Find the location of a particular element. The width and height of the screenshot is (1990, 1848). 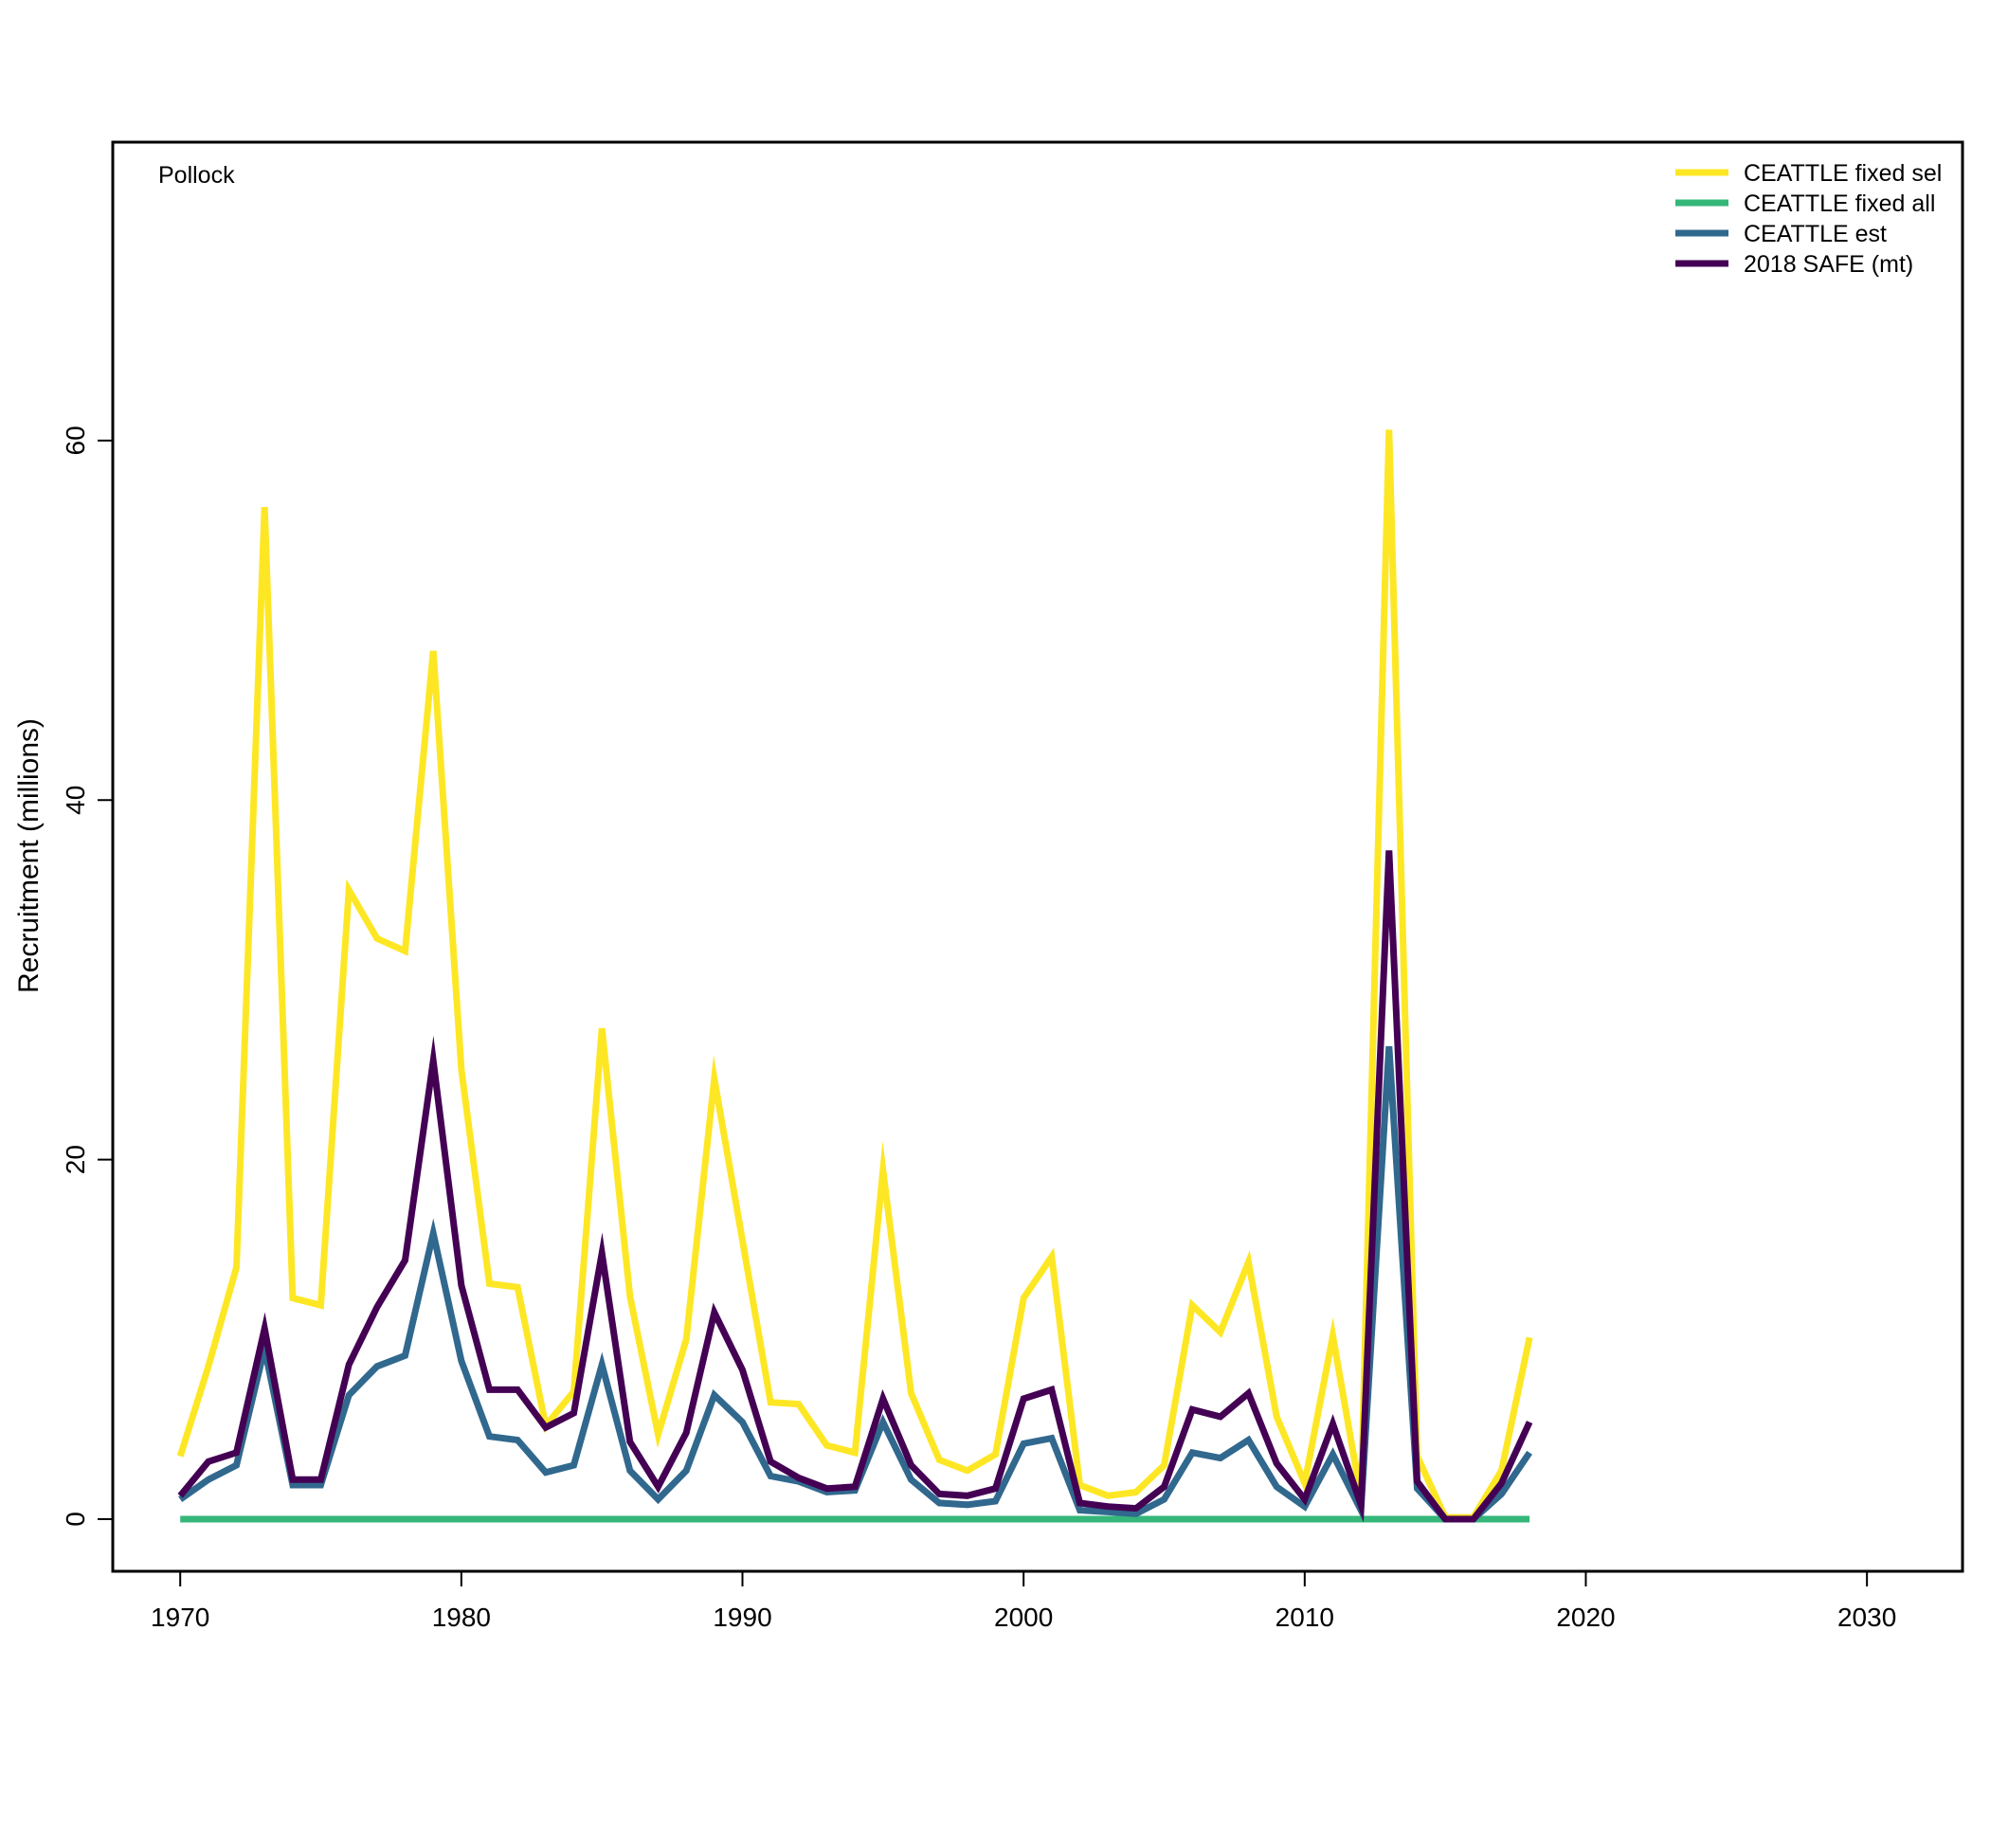

y-tick-label: 40 is located at coordinates (75, 800).